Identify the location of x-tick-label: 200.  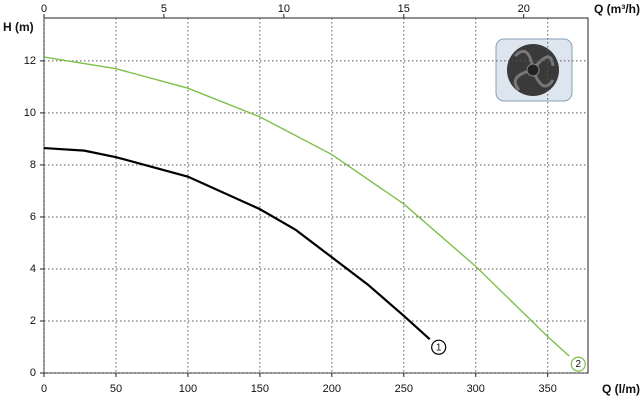
(332, 389).